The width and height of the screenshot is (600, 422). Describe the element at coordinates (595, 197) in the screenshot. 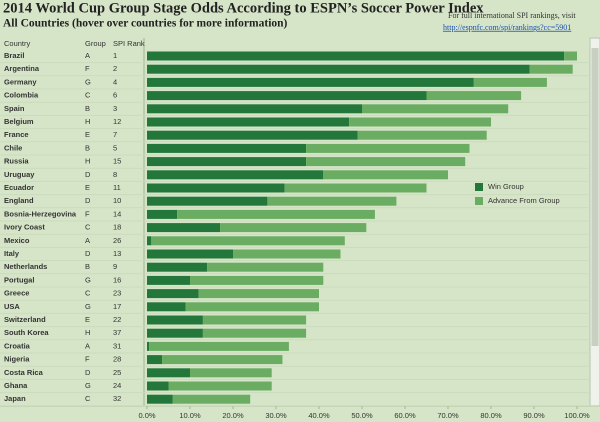

I see `scrollbar-thumb` at that location.